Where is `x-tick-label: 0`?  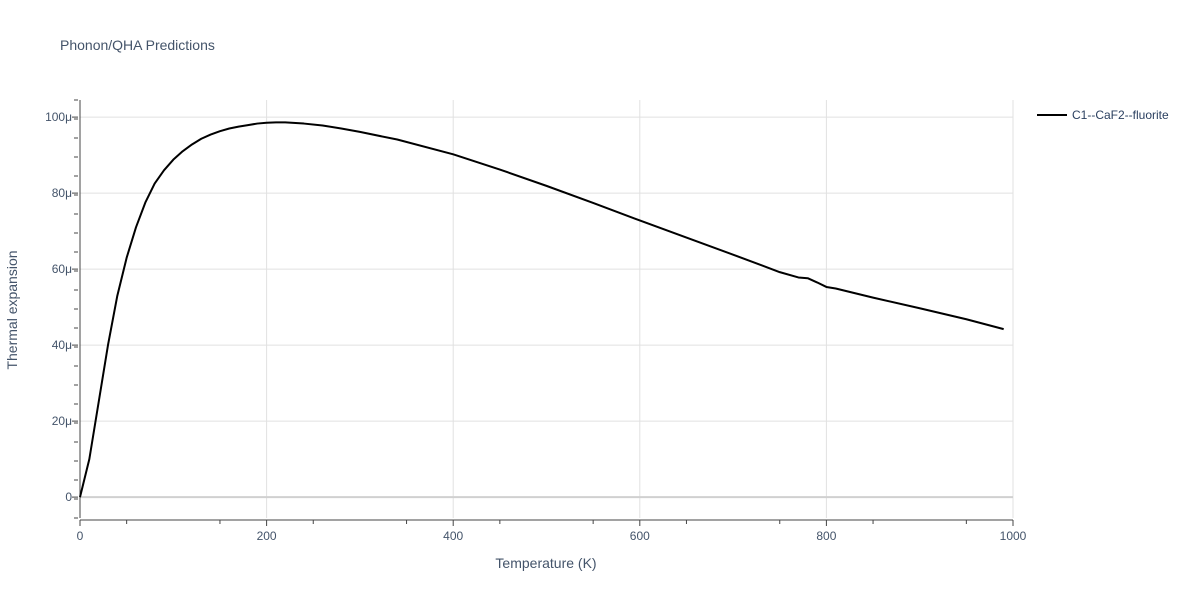 x-tick-label: 0 is located at coordinates (80, 536).